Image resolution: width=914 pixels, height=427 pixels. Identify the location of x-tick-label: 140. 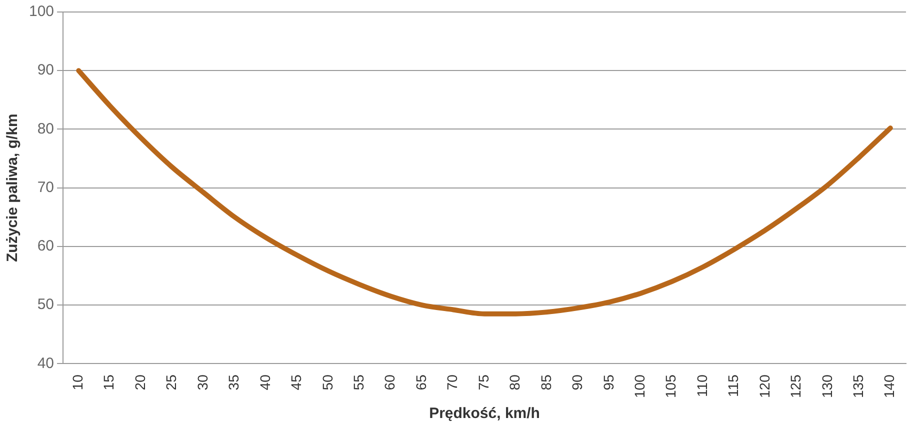
(889, 386).